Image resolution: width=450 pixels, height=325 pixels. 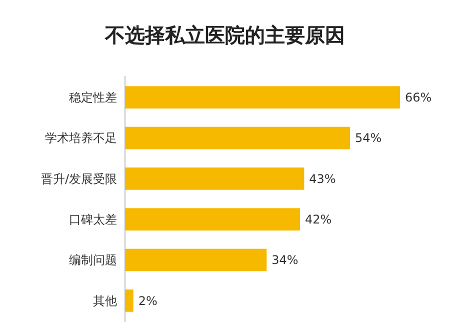 I want to click on y-tick-label: 稳定性差, so click(x=93, y=97).